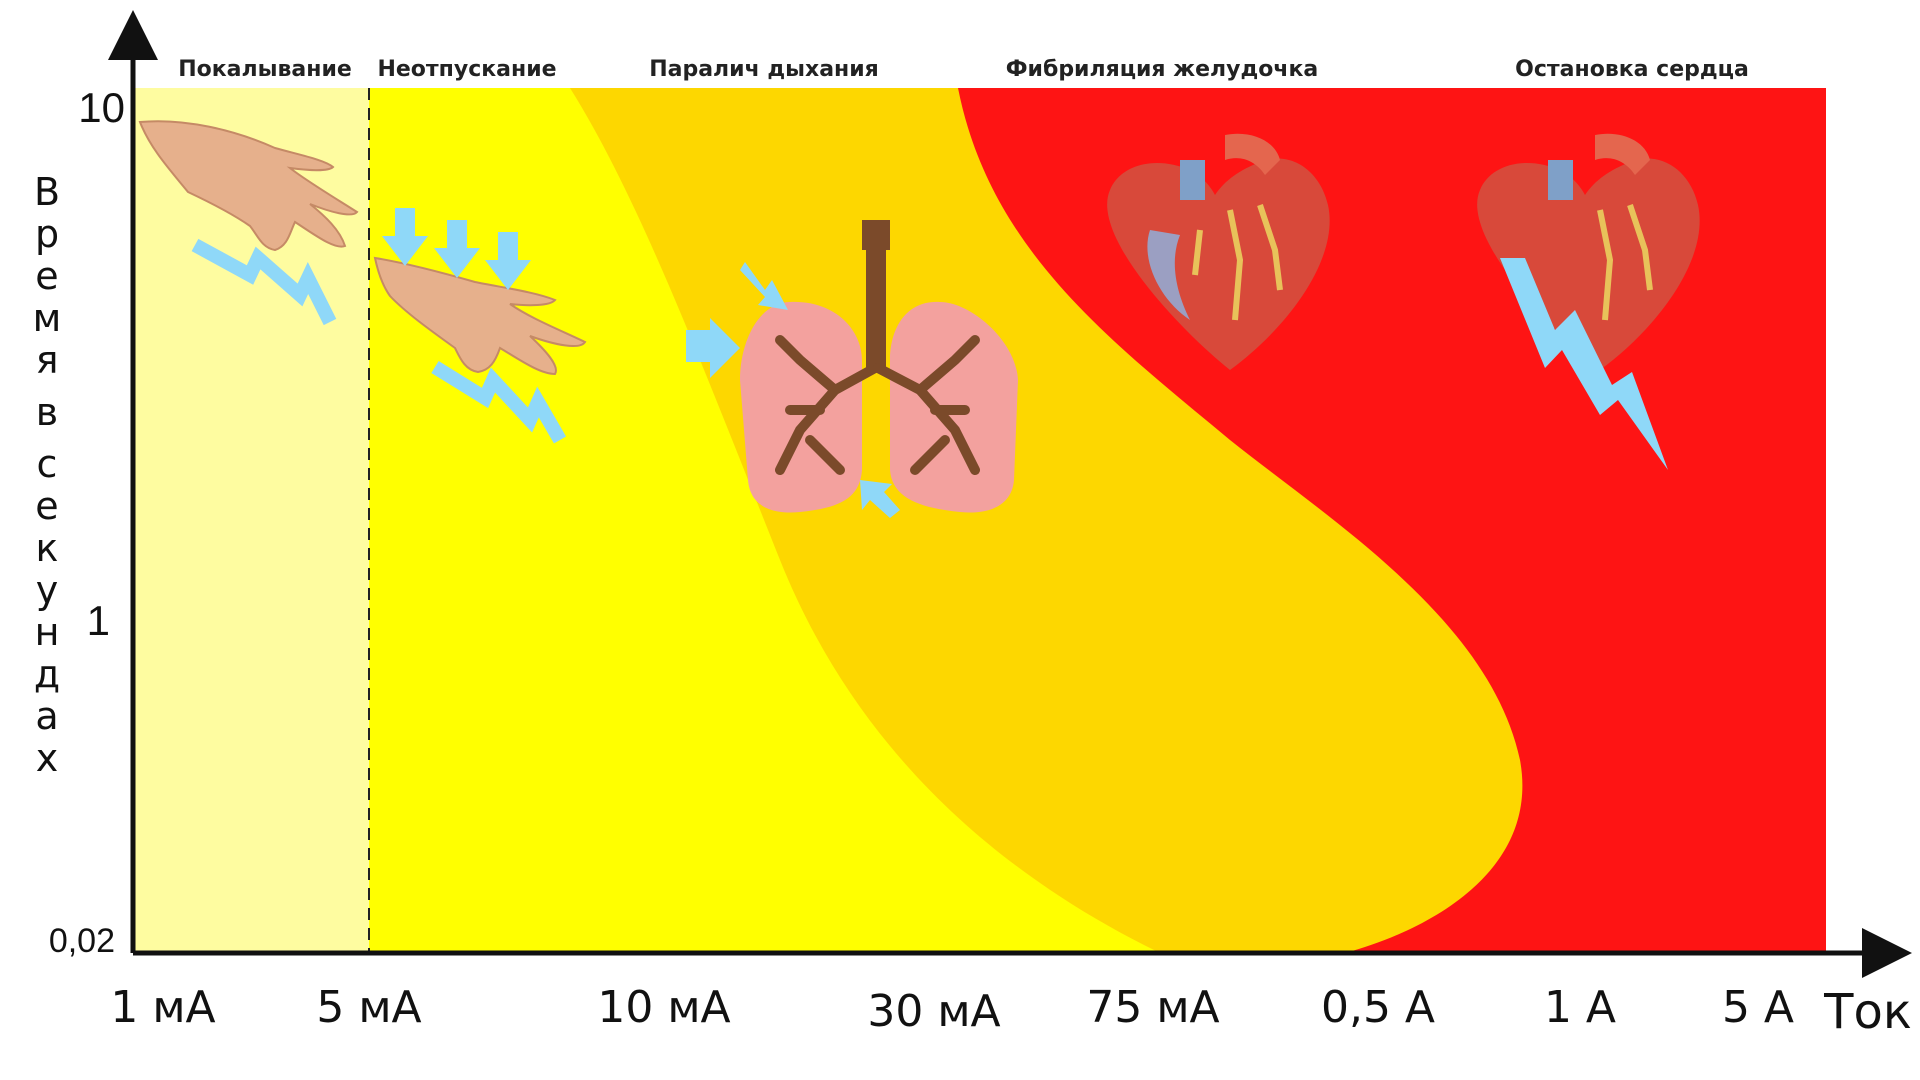 The height and width of the screenshot is (1080, 1920). Describe the element at coordinates (248, 223) in the screenshot. I see `hand-shock-icon` at that location.